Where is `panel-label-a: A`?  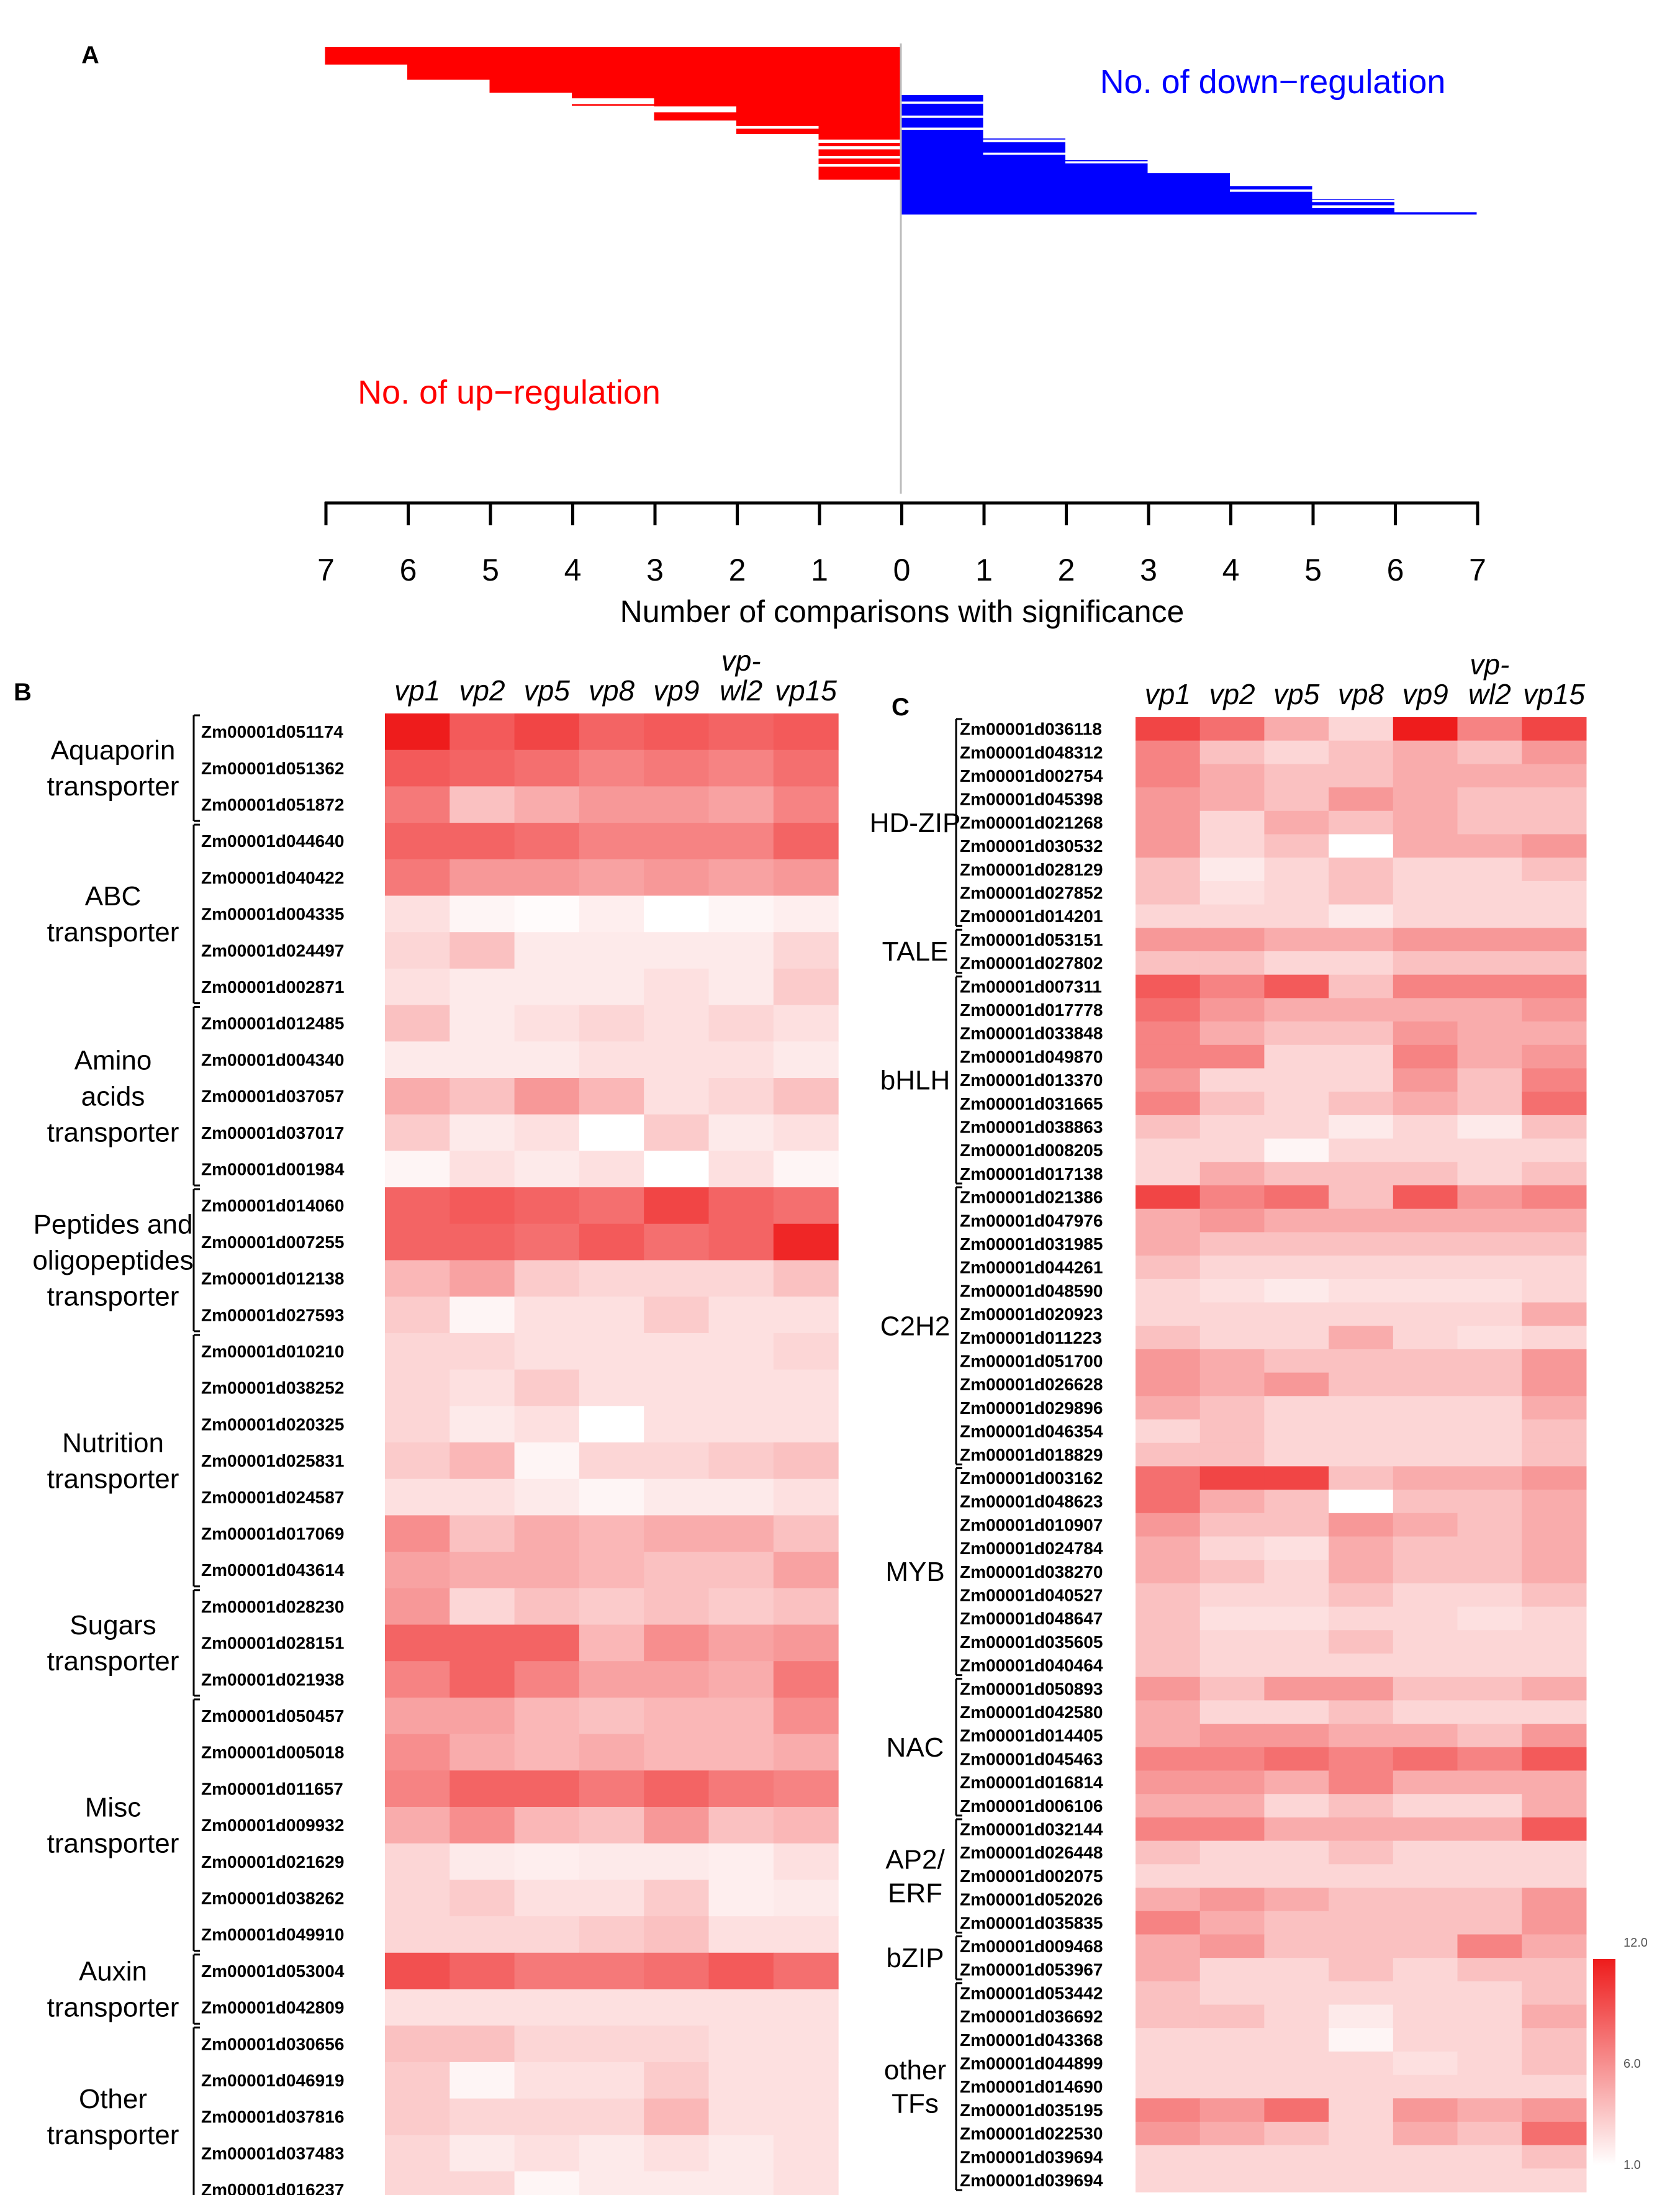 panel-label-a: A is located at coordinates (90, 56).